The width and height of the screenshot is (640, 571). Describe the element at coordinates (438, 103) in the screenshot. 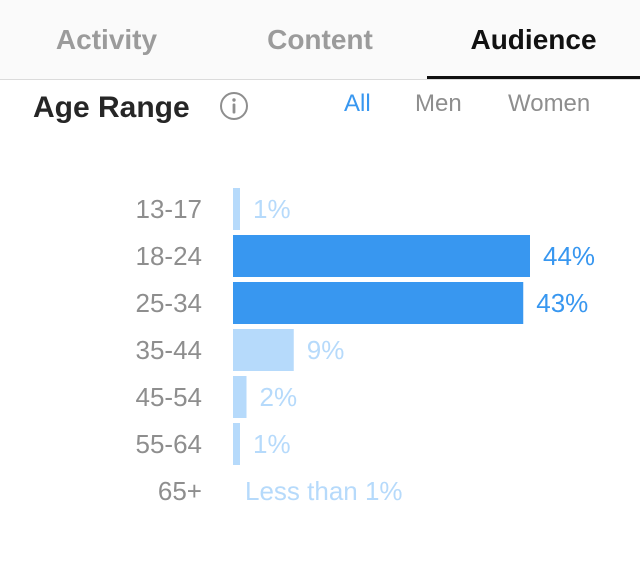

I see `filter-men: Men` at that location.